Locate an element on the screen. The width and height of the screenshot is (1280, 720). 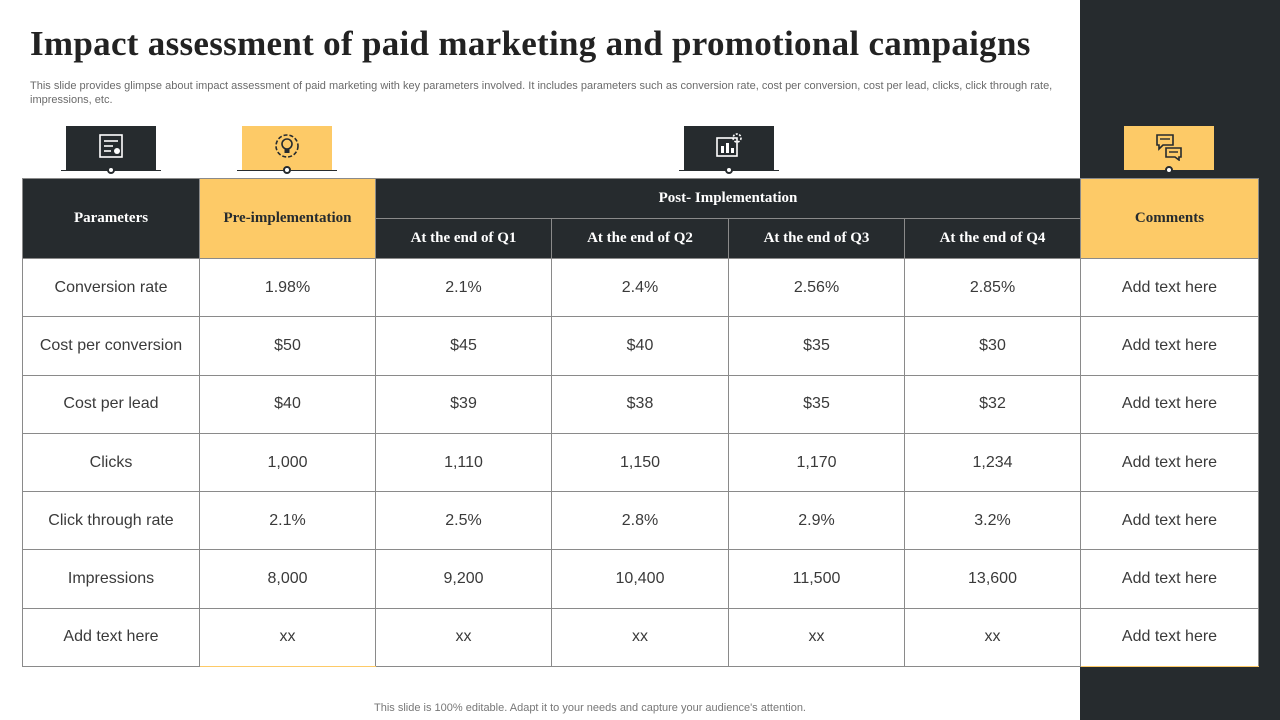
q4-value-cell: $30 is located at coordinates (992, 346).